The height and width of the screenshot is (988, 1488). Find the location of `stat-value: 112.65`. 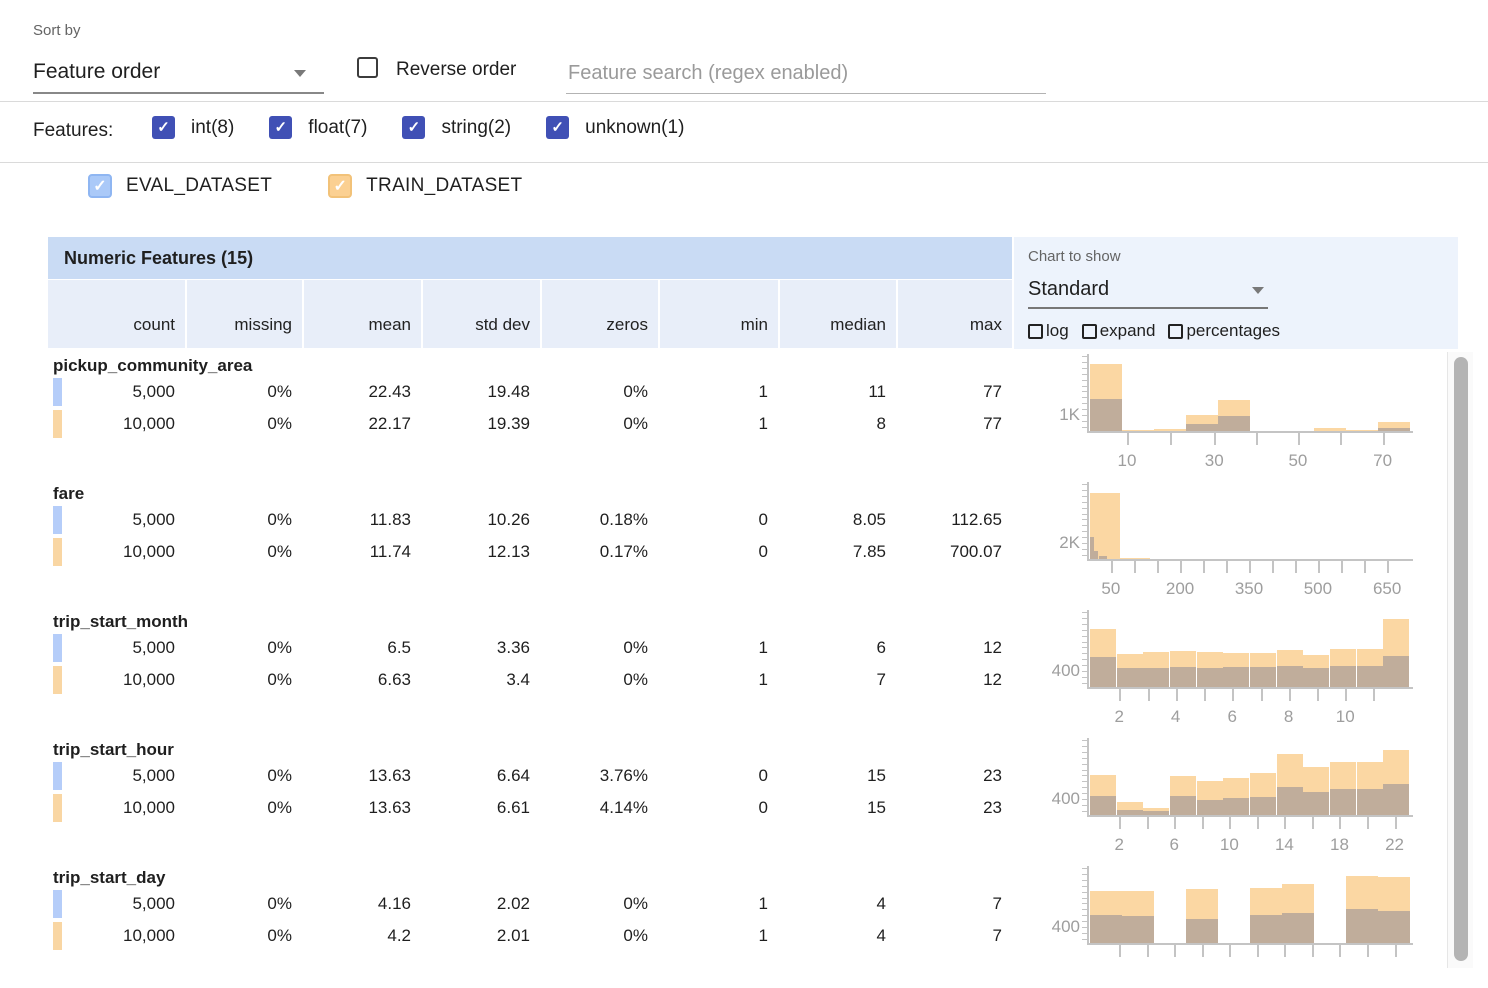

stat-value: 112.65 is located at coordinates (976, 519).